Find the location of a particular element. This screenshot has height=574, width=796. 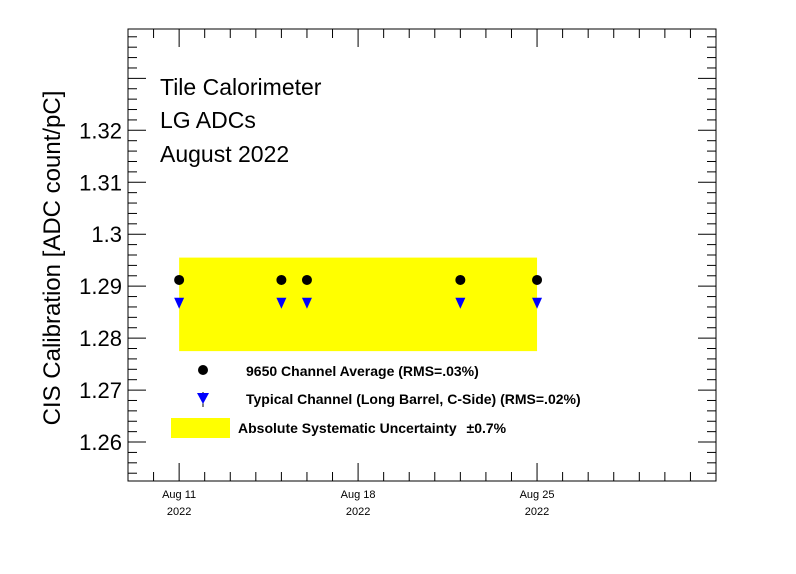

annotation-adc: LG ADCs is located at coordinates (208, 120).